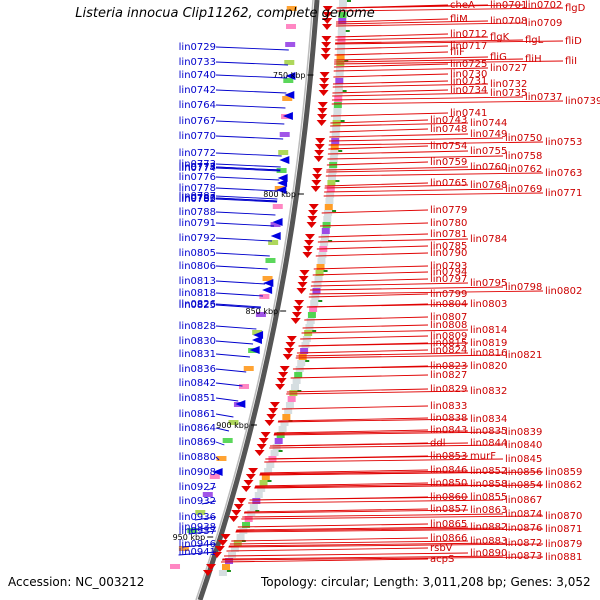 The image size is (600, 600). What do you see at coordinates (289, 75) in the screenshot?
I see `tick-label: 750 kbp` at bounding box center [289, 75].